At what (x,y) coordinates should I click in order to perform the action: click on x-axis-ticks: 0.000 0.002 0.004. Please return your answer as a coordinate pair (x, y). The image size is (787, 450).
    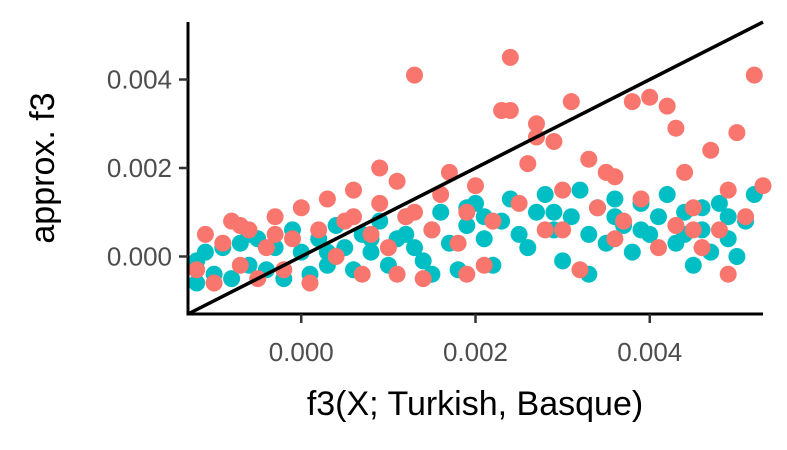
    Looking at the image, I should click on (475, 340).